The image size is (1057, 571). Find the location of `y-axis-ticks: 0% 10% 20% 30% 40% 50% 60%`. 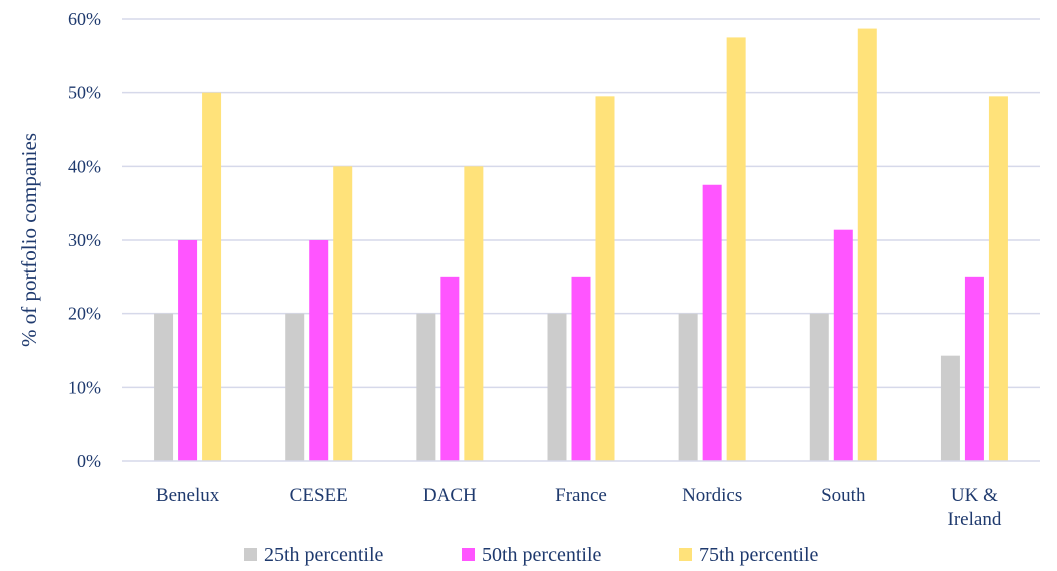

y-axis-ticks: 0% 10% 20% 30% 40% 50% 60% is located at coordinates (84, 240).